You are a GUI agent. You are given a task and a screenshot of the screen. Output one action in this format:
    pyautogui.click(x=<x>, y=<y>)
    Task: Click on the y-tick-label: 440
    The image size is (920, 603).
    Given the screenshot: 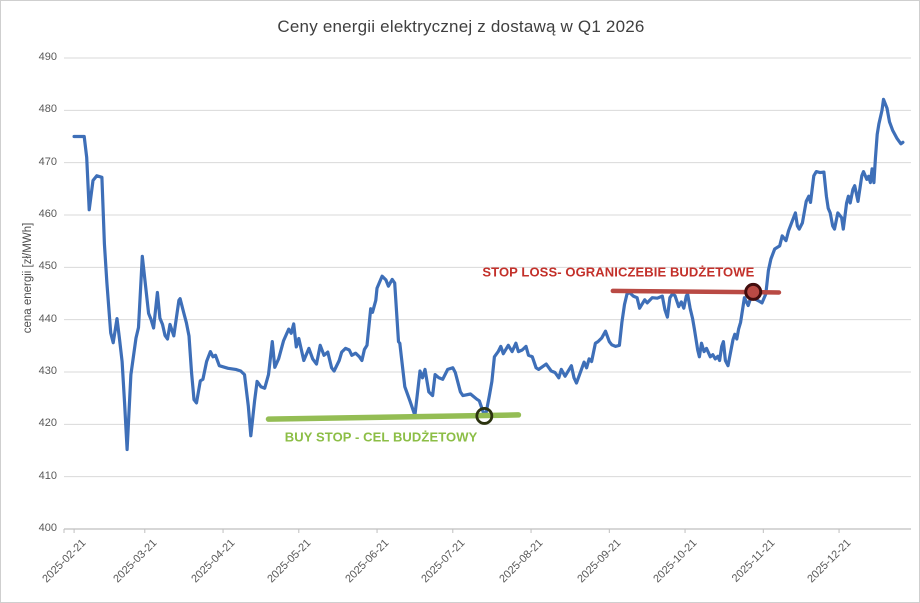 What is the action you would take?
    pyautogui.click(x=47, y=318)
    